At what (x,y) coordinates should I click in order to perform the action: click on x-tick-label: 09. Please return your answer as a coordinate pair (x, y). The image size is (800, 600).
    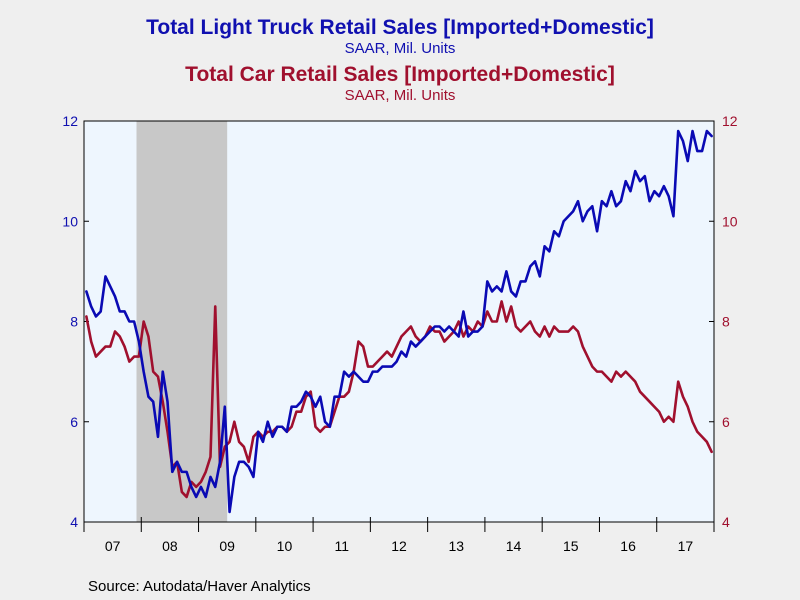
    Looking at the image, I should click on (227, 546).